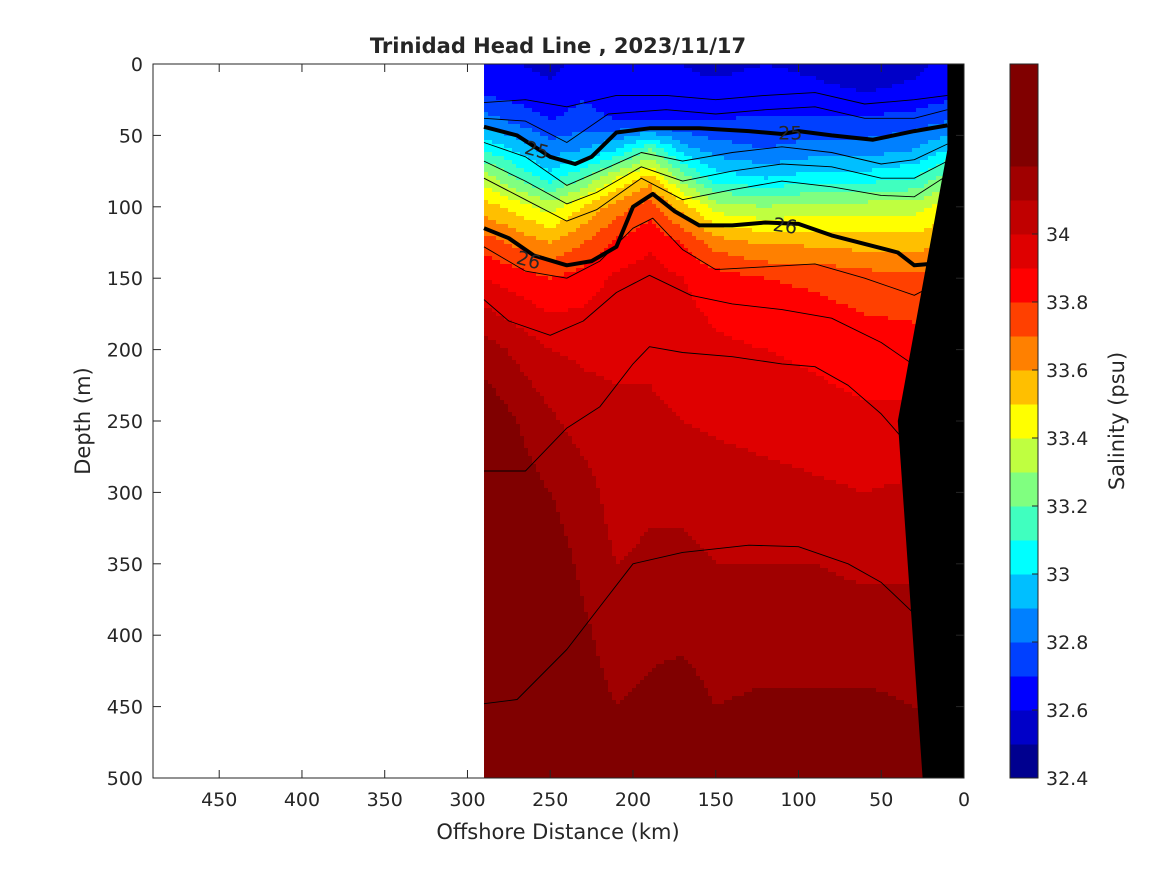 The height and width of the screenshot is (875, 1167). Describe the element at coordinates (125, 279) in the screenshot. I see `y-tick-label: 150` at that location.